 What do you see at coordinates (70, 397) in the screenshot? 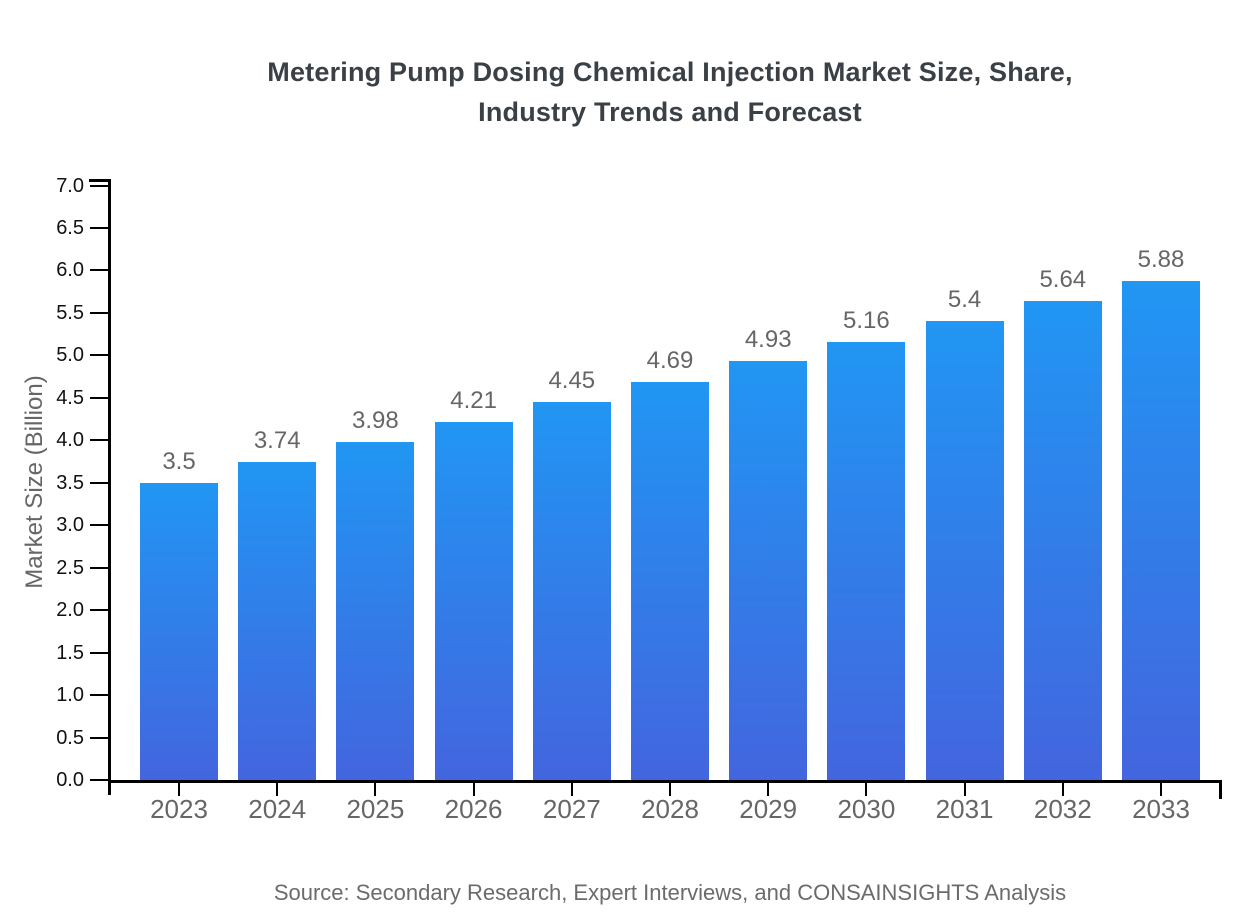
I see `y-tick-label: 4.5` at bounding box center [70, 397].